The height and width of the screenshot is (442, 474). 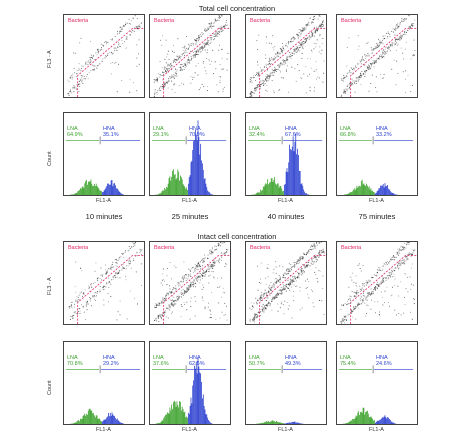 What do you see at coordinates (191, 178) in the screenshot?
I see `hna-bar` at bounding box center [191, 178].